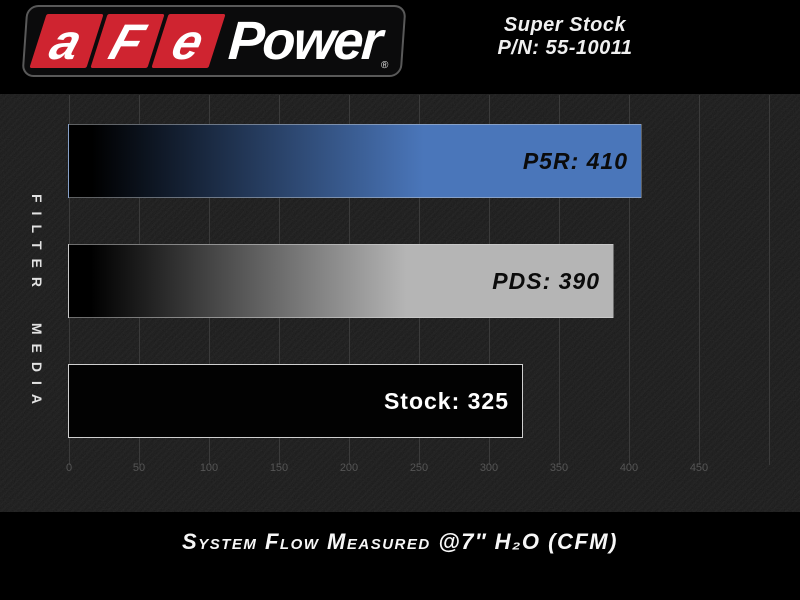  Describe the element at coordinates (349, 468) in the screenshot. I see `x-tick-label: 200` at that location.